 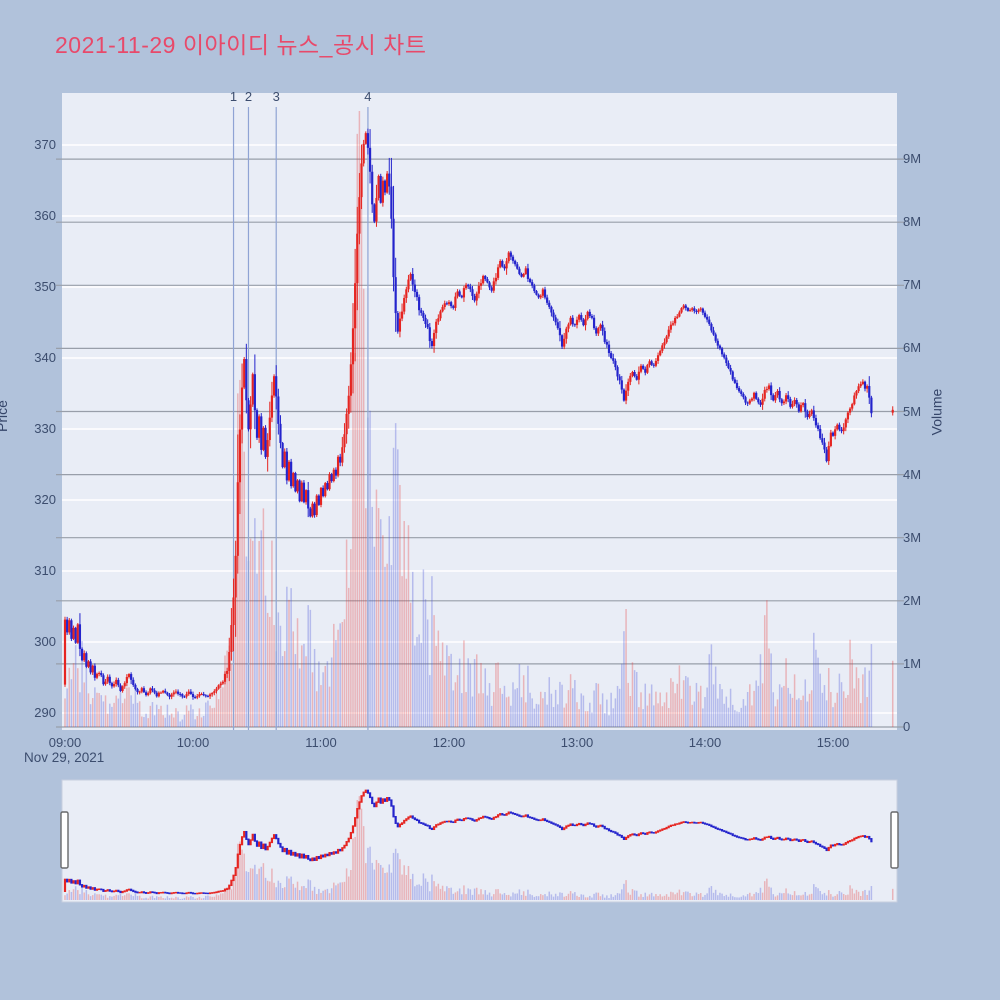 I want to click on price-tick-label: 290, so click(x=45, y=712).